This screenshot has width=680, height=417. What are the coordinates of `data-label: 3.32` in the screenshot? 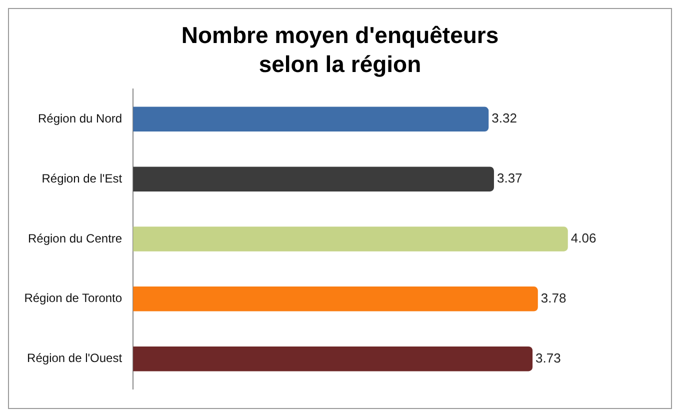 It's located at (504, 118).